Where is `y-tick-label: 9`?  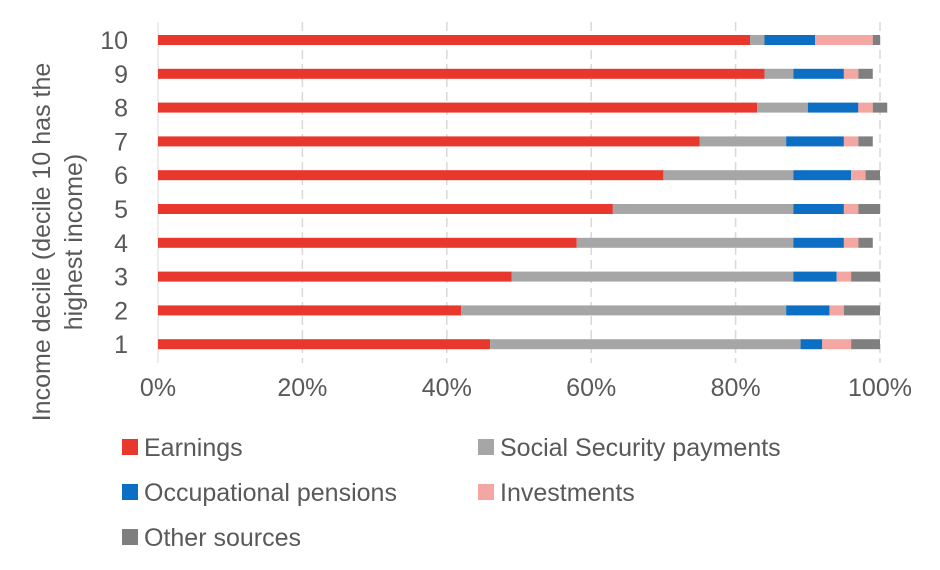
y-tick-label: 9 is located at coordinates (121, 75).